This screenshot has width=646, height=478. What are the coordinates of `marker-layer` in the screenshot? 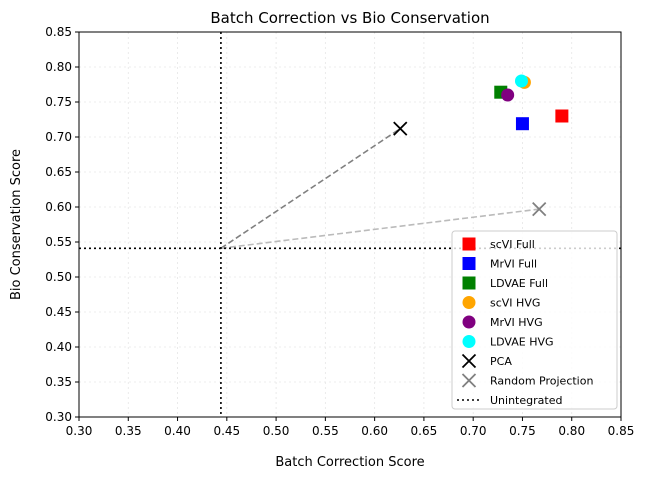 It's located at (481, 145).